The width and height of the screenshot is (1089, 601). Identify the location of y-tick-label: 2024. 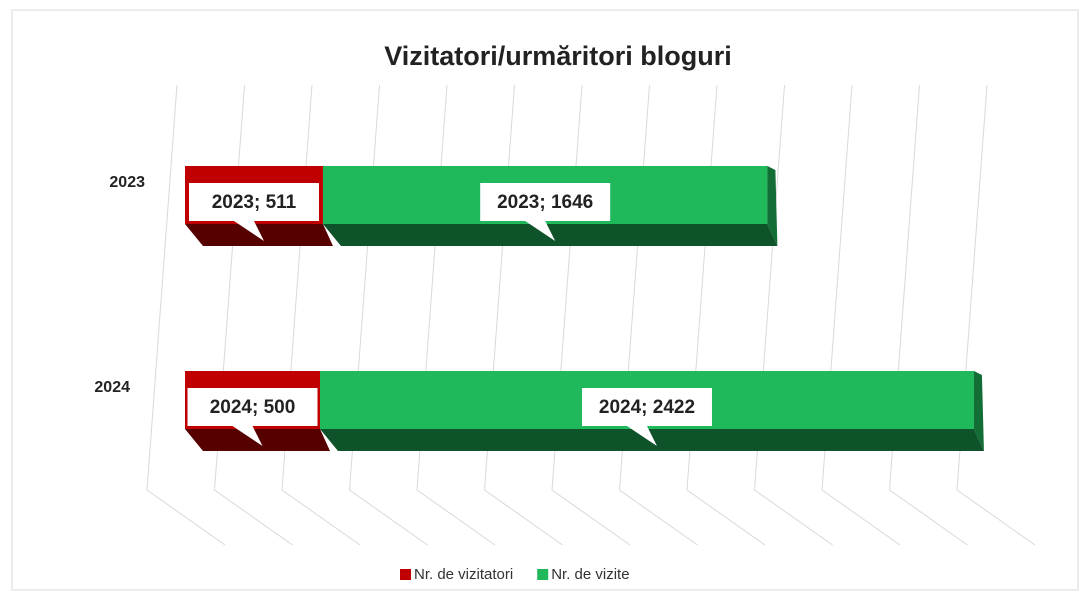
(112, 387).